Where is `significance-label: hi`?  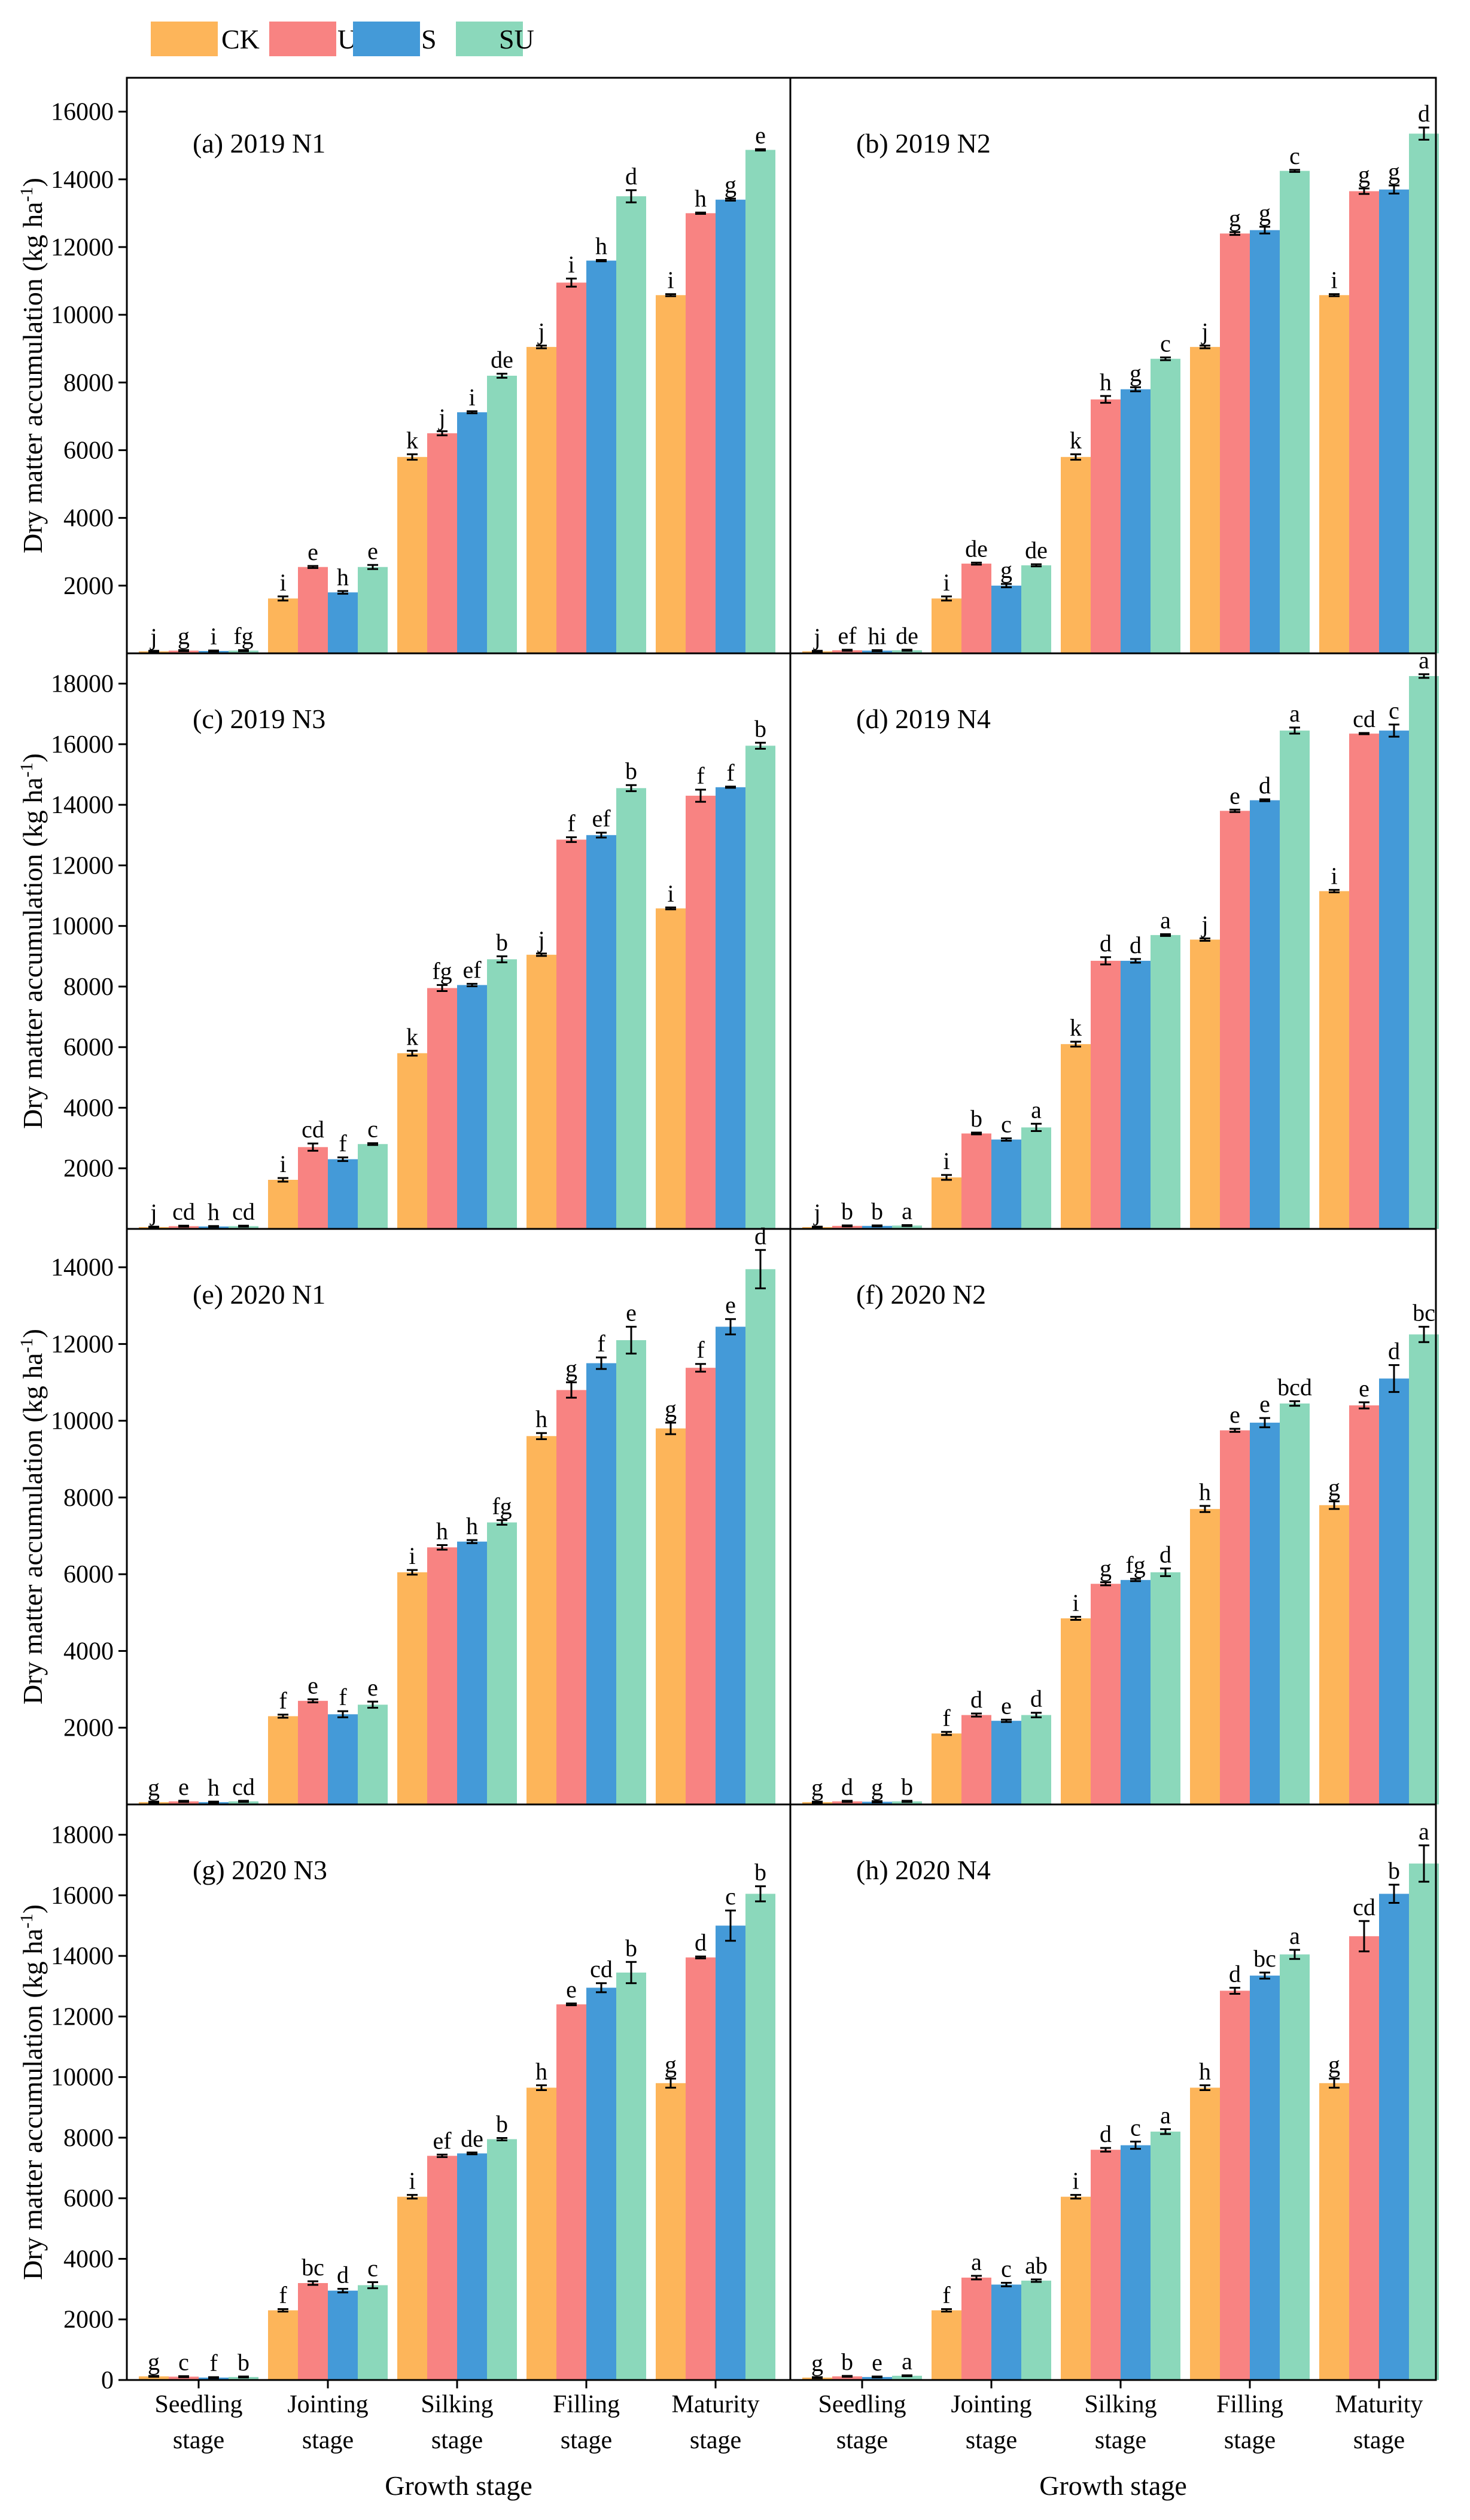 significance-label: hi is located at coordinates (877, 636).